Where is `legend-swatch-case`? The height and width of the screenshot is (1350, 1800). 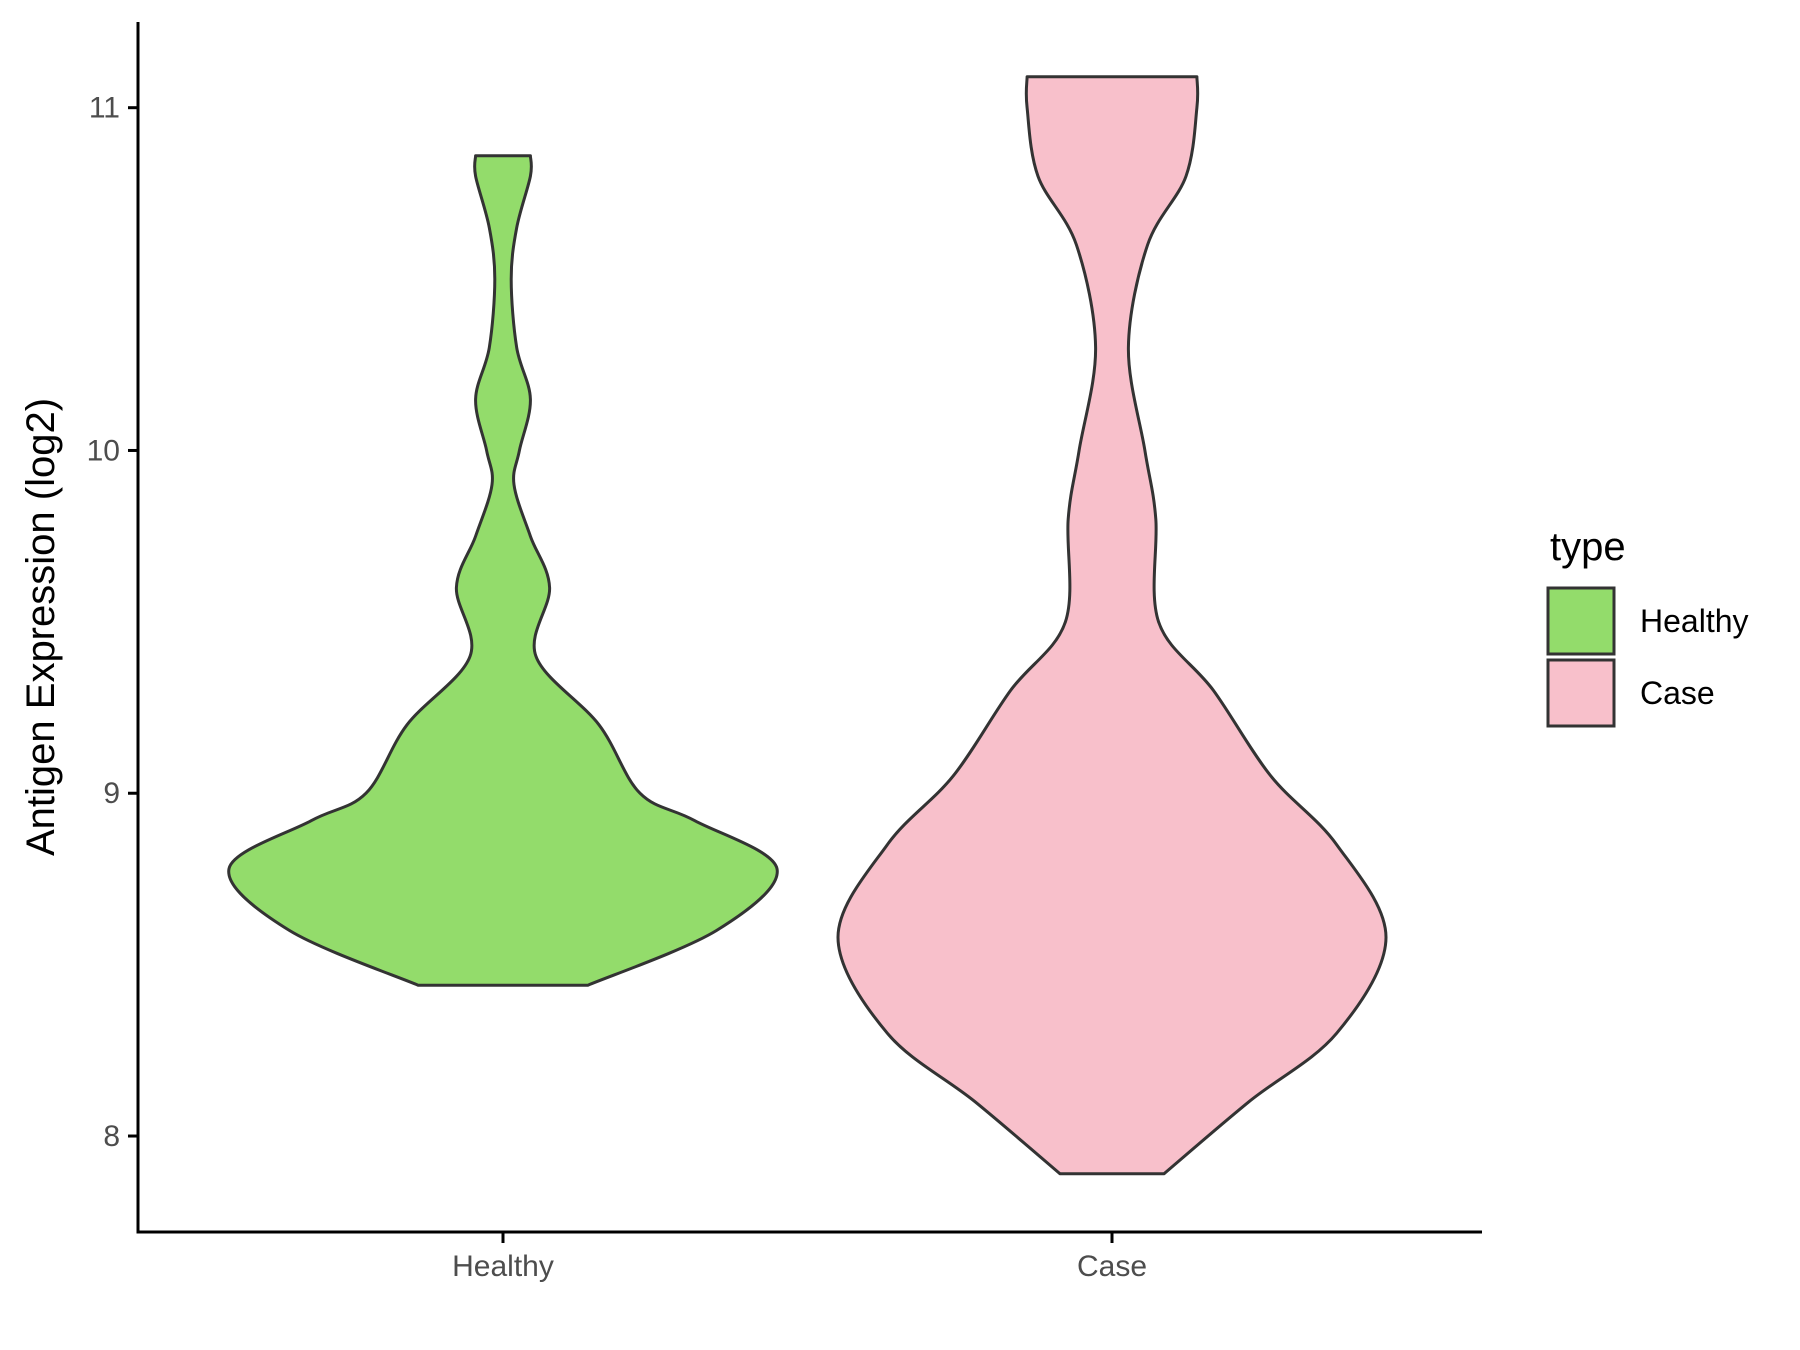 legend-swatch-case is located at coordinates (1581, 693).